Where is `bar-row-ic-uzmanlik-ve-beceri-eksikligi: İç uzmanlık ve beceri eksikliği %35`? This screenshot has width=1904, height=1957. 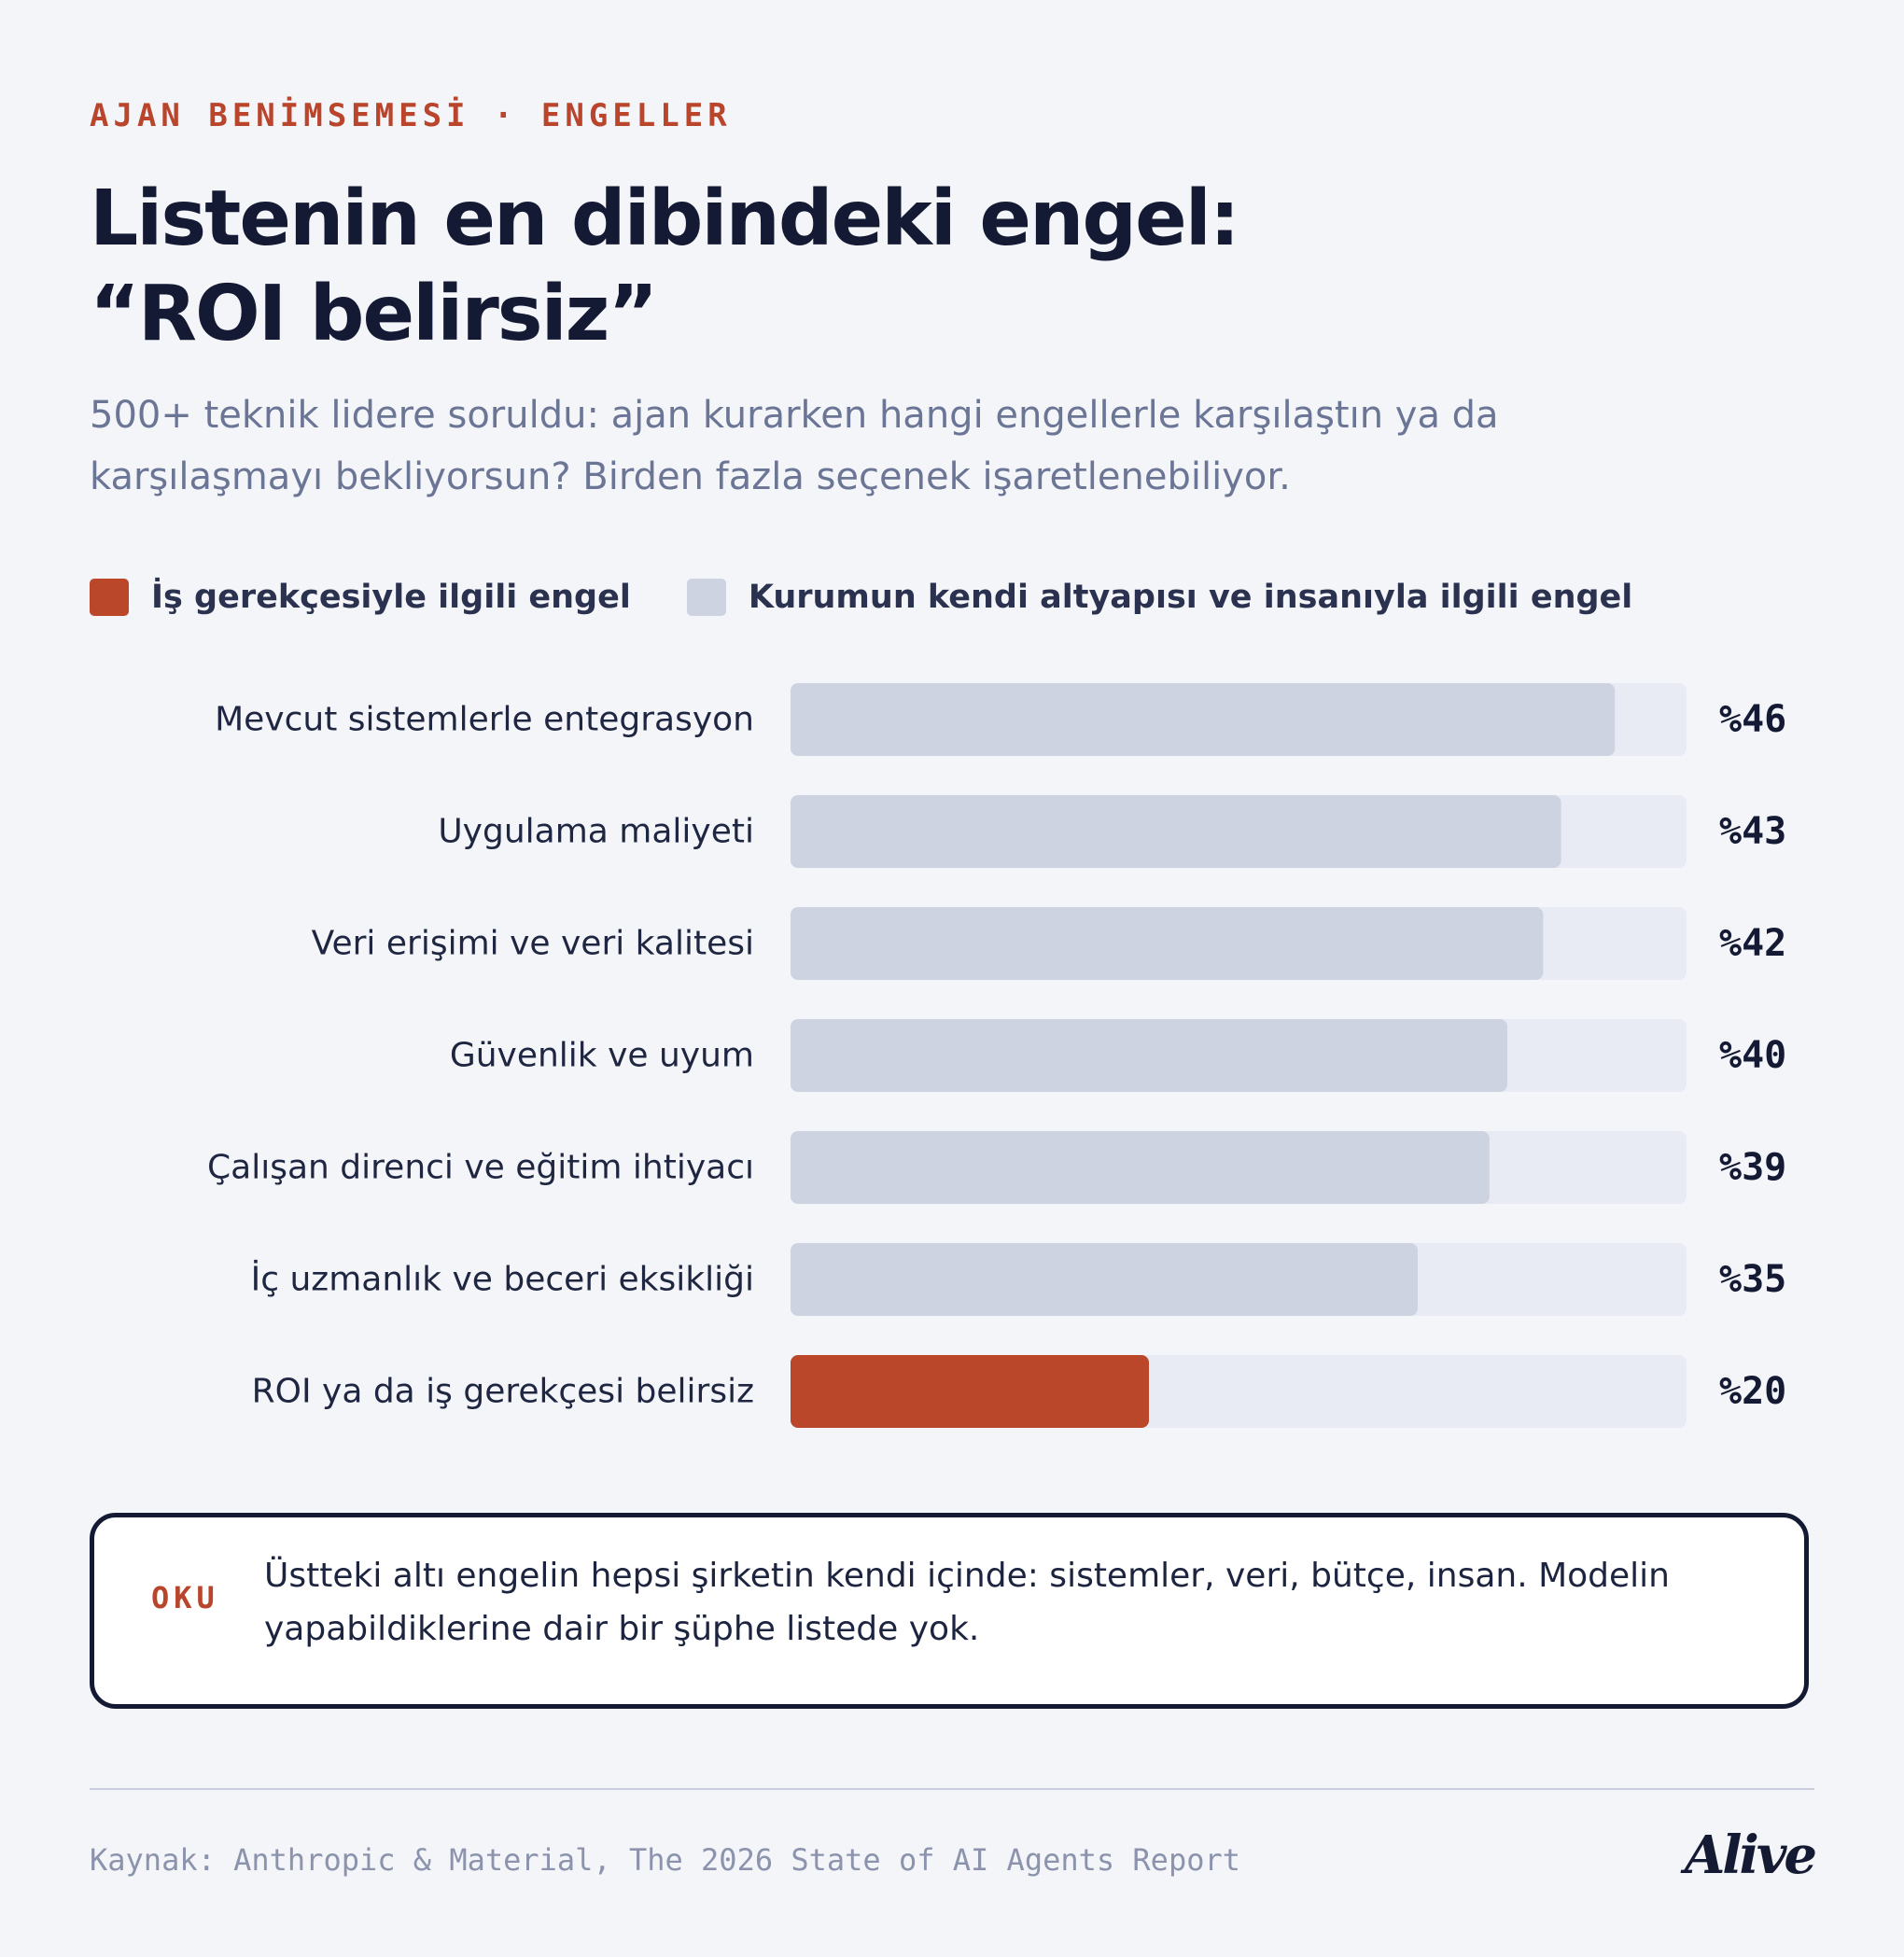
bar-row-ic-uzmanlik-ve-beceri-eksikligi: İç uzmanlık ve beceri eksikliği %35 is located at coordinates (1018, 1279).